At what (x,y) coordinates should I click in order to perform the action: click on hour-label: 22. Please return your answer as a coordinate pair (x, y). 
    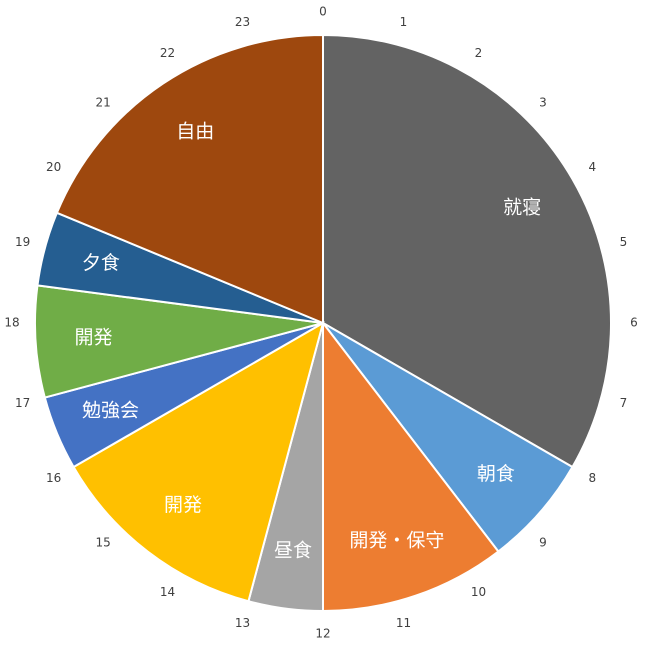
    Looking at the image, I should click on (167, 53).